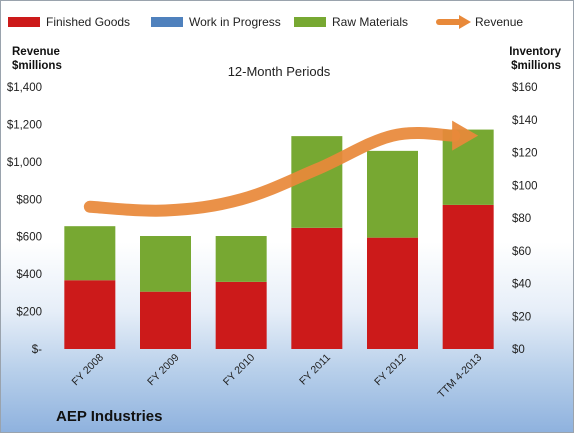  What do you see at coordinates (37, 350) in the screenshot?
I see `left-tick-label: $-` at bounding box center [37, 350].